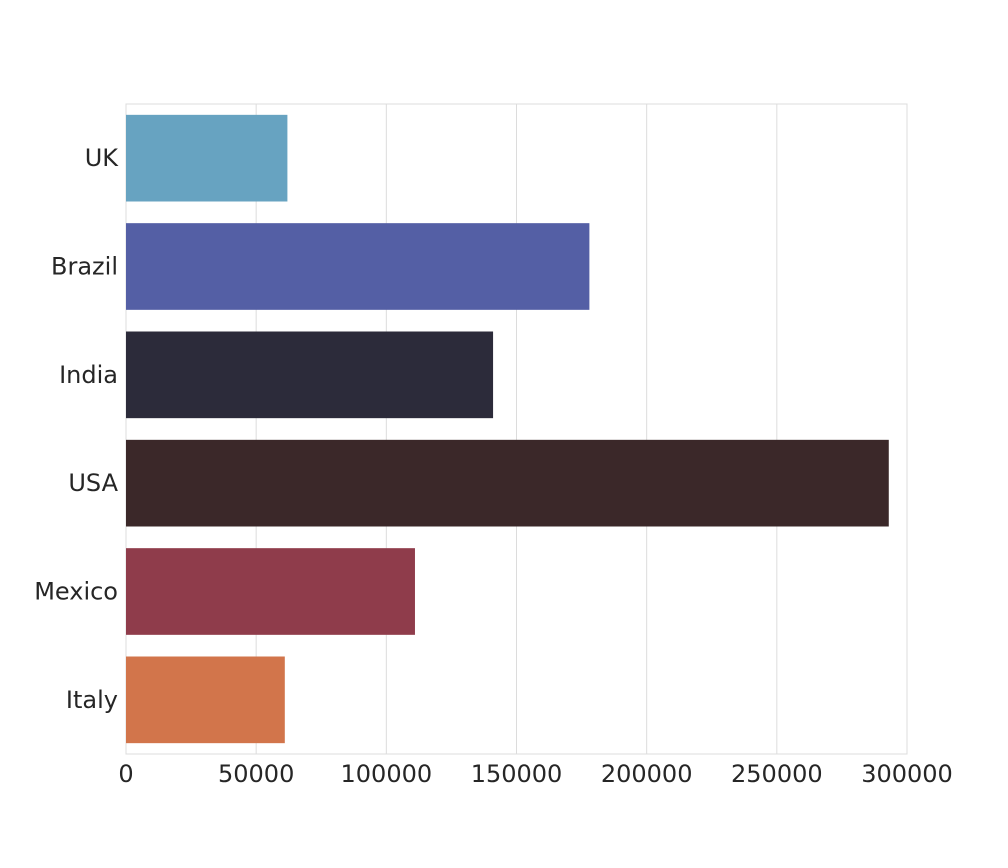 Image resolution: width=1008 pixels, height=868 pixels. Describe the element at coordinates (647, 774) in the screenshot. I see `x-tick-label-4: 200000` at that location.